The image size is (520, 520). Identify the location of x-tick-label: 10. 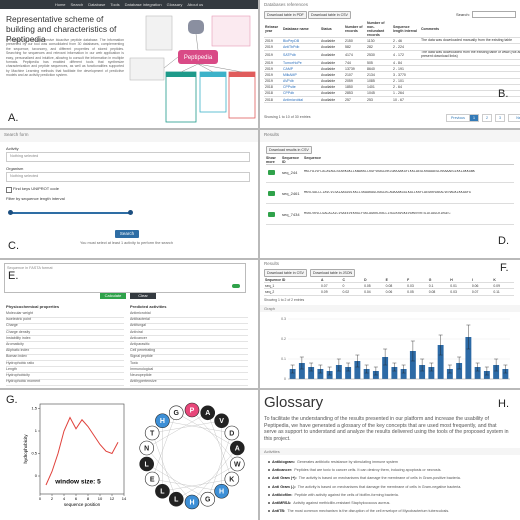
(100, 498).